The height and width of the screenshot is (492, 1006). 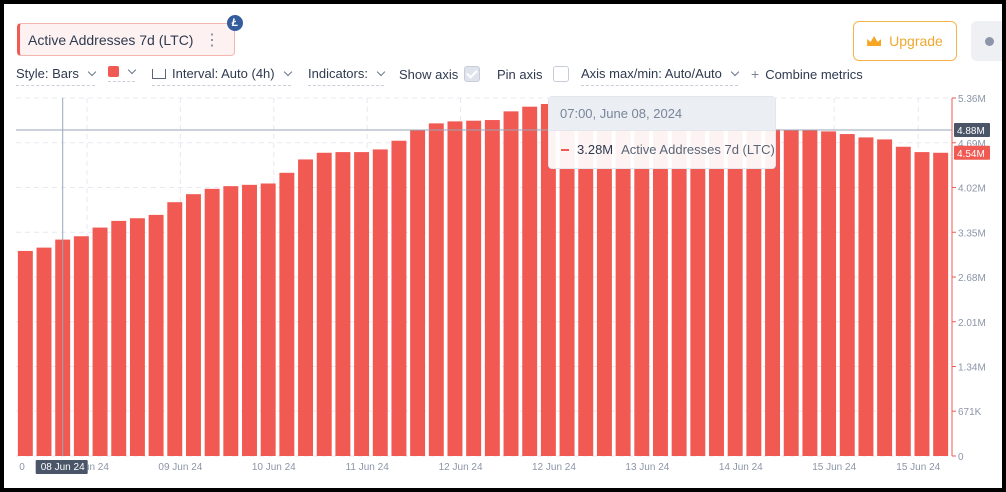 What do you see at coordinates (972, 278) in the screenshot?
I see `y-tick-label: 2.68M` at bounding box center [972, 278].